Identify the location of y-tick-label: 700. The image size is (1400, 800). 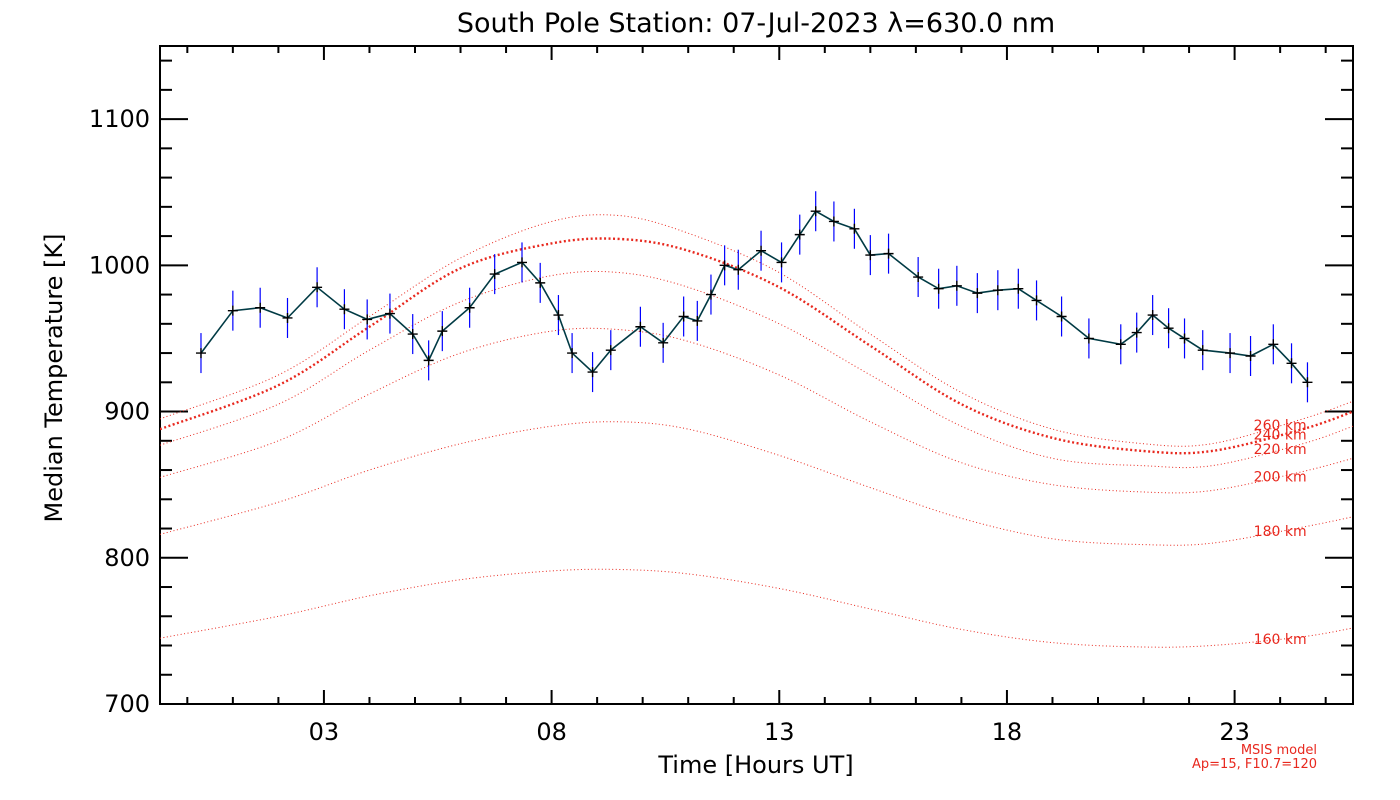
(127, 704).